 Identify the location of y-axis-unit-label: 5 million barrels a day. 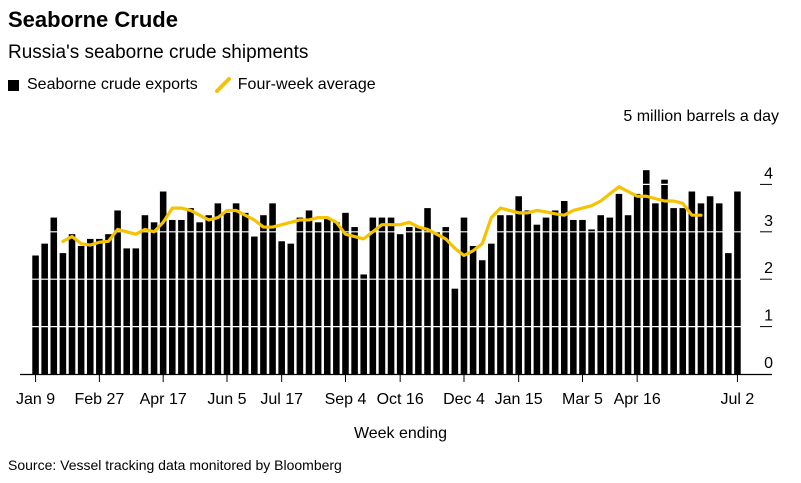
(701, 116).